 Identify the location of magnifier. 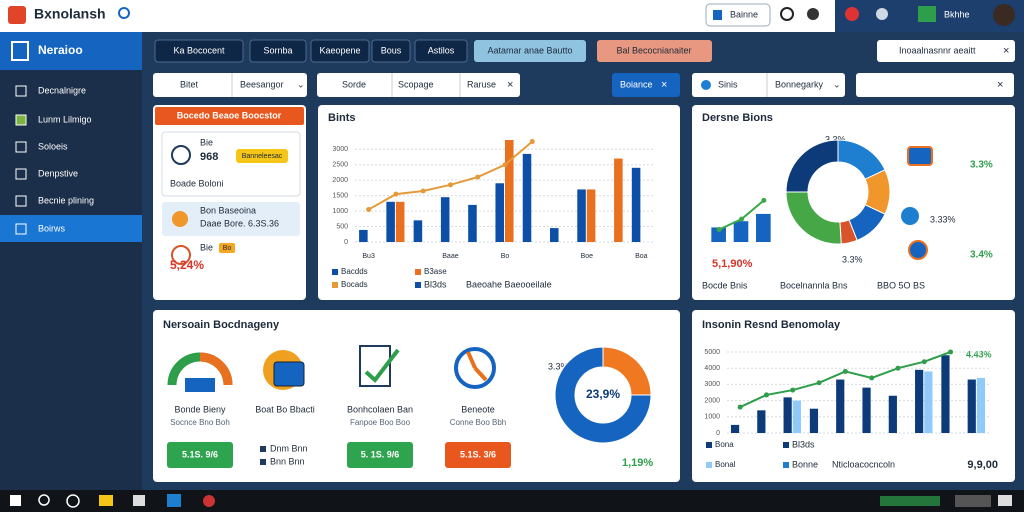
(787, 14).